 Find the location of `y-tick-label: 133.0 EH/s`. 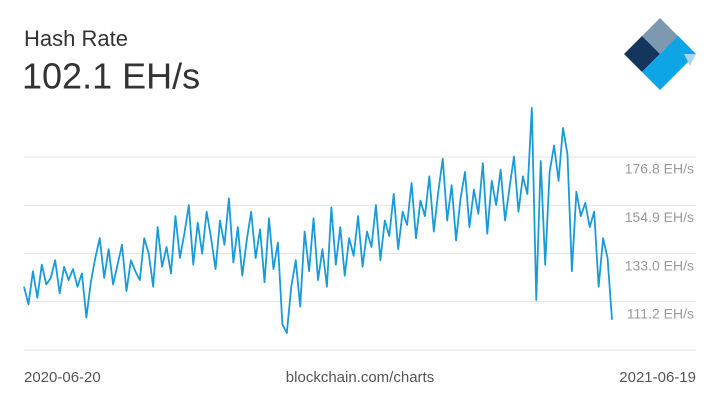

y-tick-label: 133.0 EH/s is located at coordinates (659, 265).